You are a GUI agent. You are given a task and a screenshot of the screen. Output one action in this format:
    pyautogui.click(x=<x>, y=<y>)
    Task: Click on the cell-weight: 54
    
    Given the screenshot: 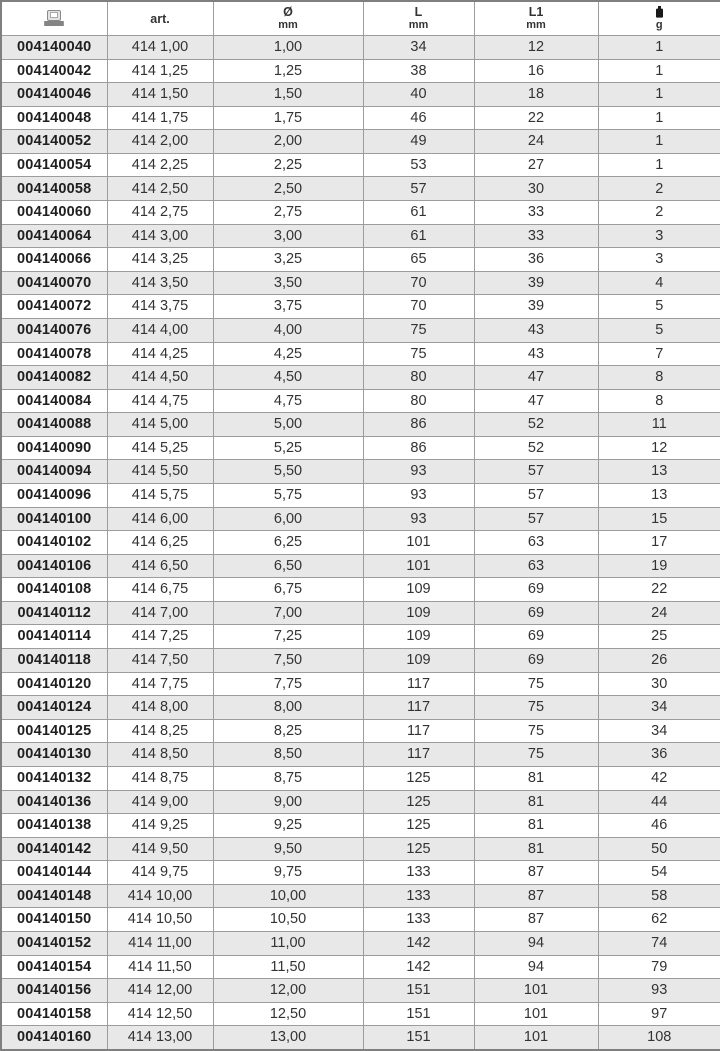 What is the action you would take?
    pyautogui.click(x=658, y=872)
    